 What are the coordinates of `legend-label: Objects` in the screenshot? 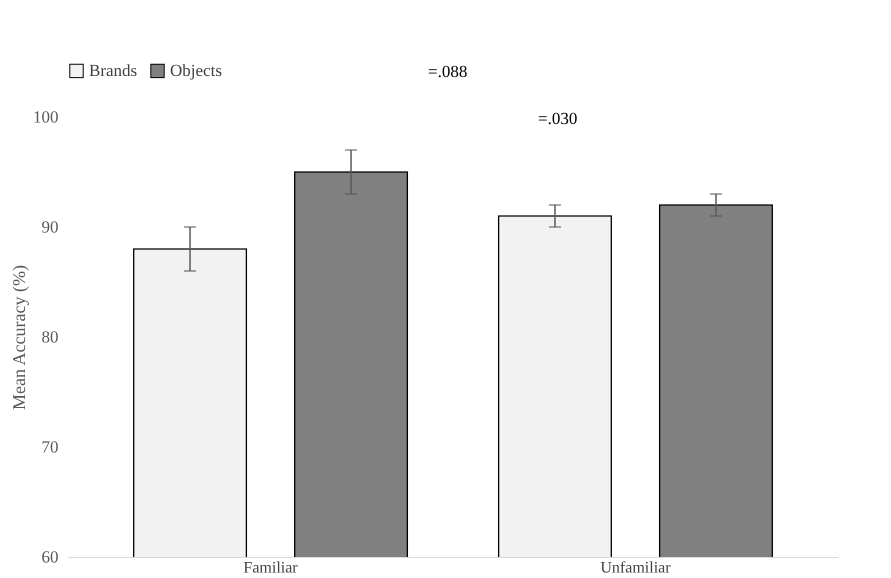 It's located at (196, 70).